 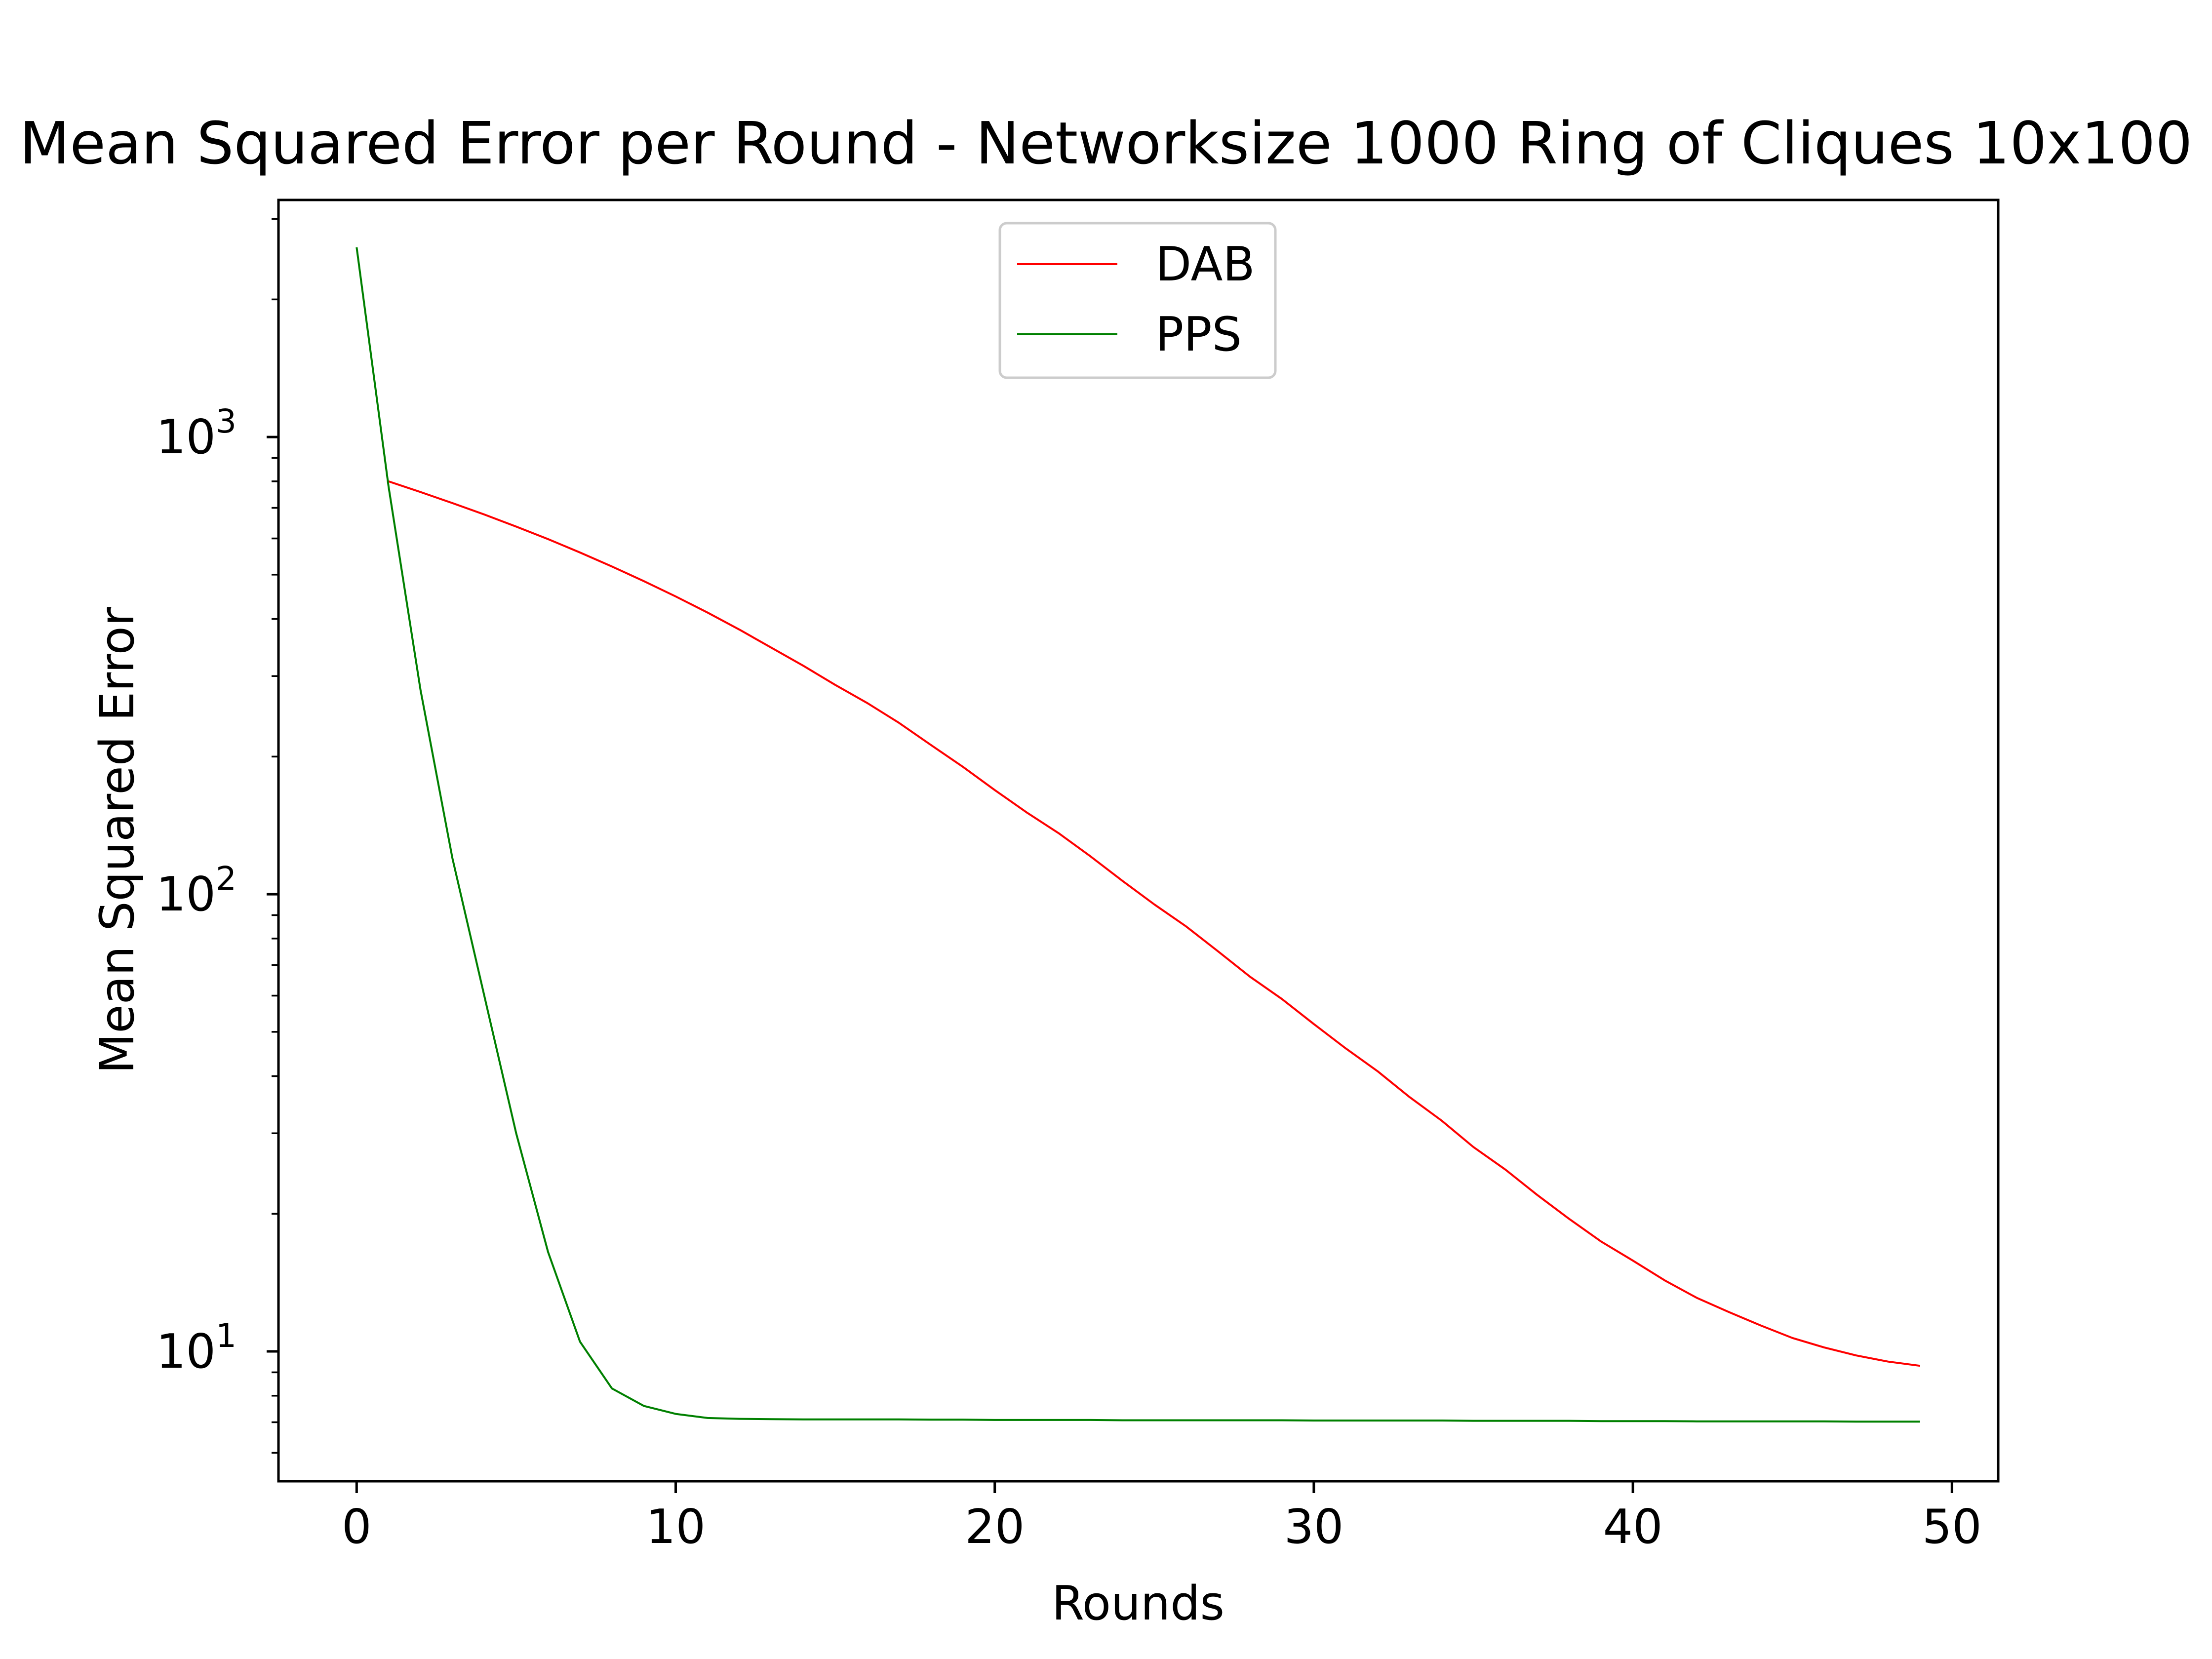 What do you see at coordinates (357, 1527) in the screenshot?
I see `x-tick-label: 0` at bounding box center [357, 1527].